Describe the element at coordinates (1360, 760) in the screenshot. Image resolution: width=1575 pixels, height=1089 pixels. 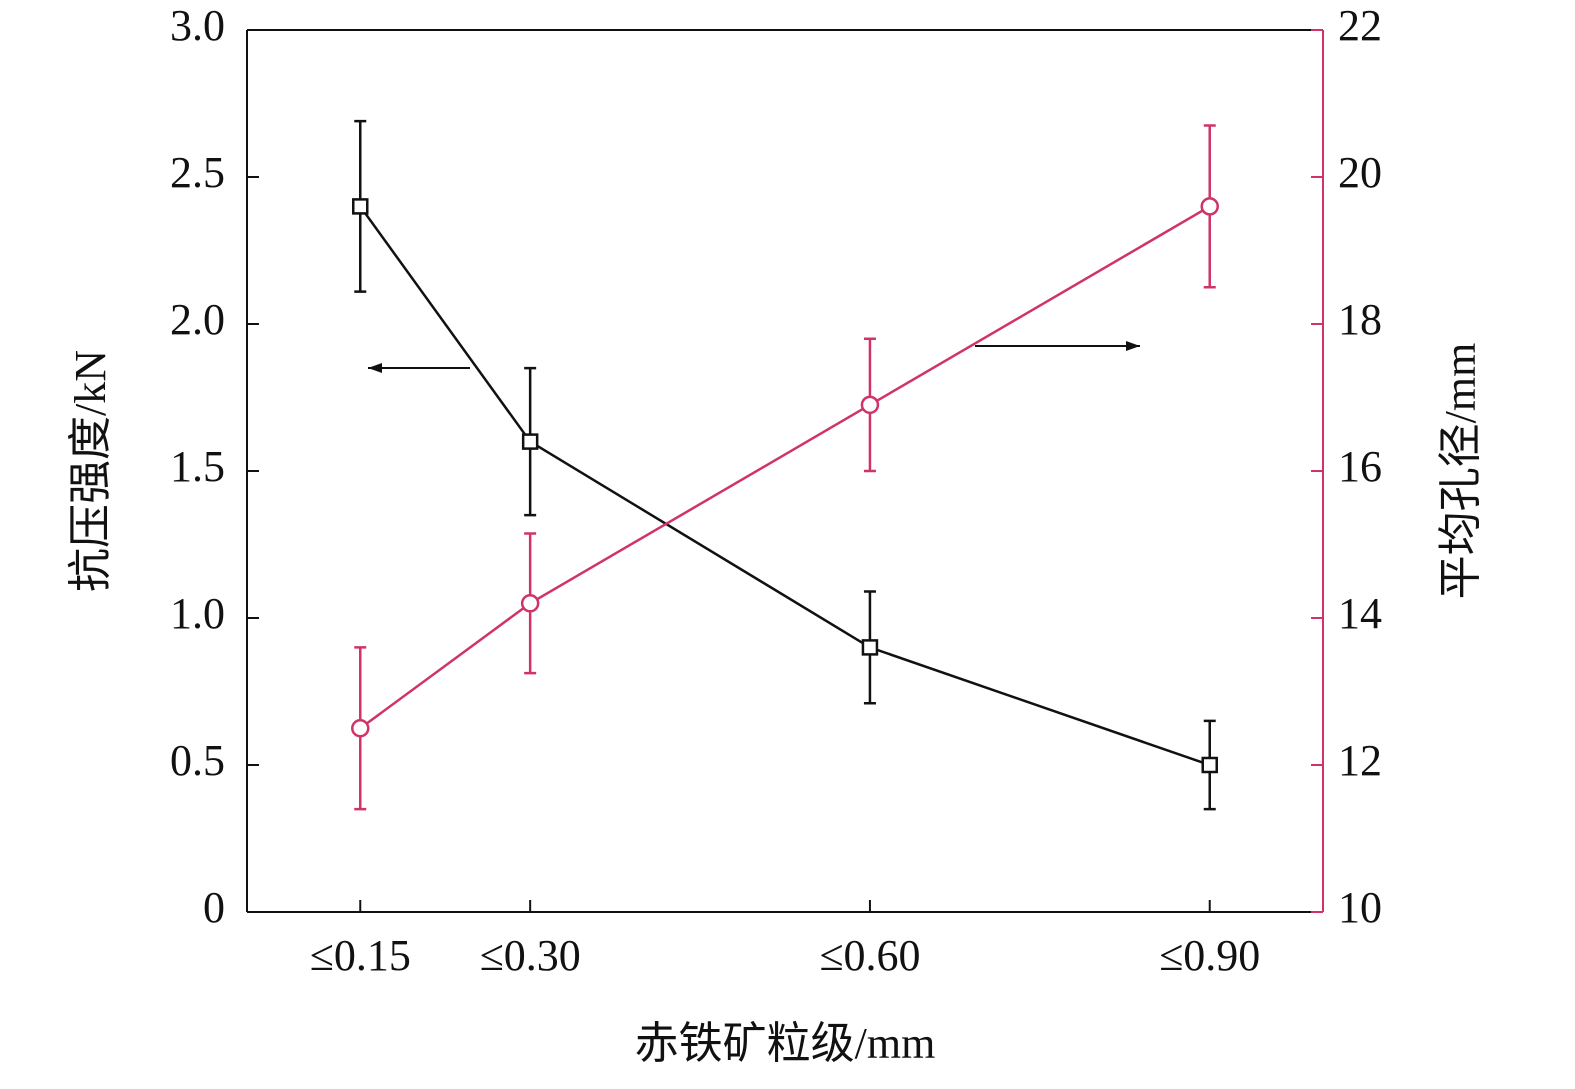
I see `y2-tick-label: 12` at that location.